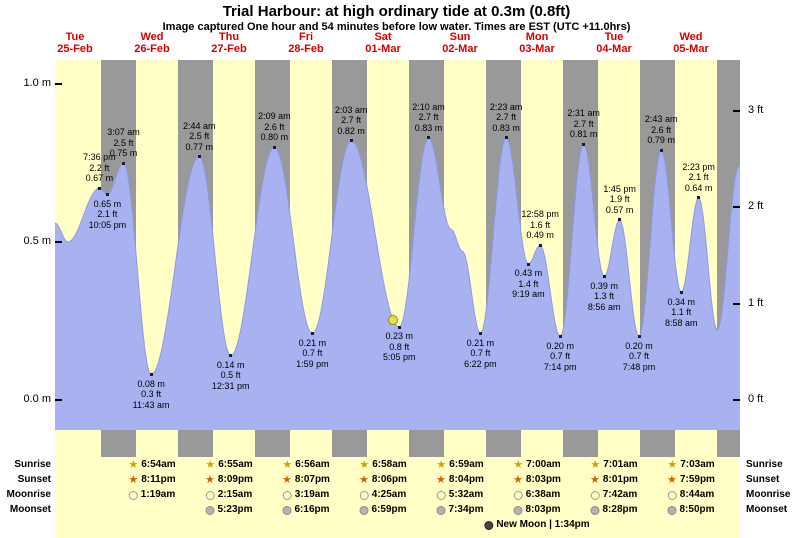 This screenshot has width=793, height=538. Describe the element at coordinates (199, 136) in the screenshot. I see `tide-event-label: 2:44 am 2.5 ft 0.77 m` at that location.